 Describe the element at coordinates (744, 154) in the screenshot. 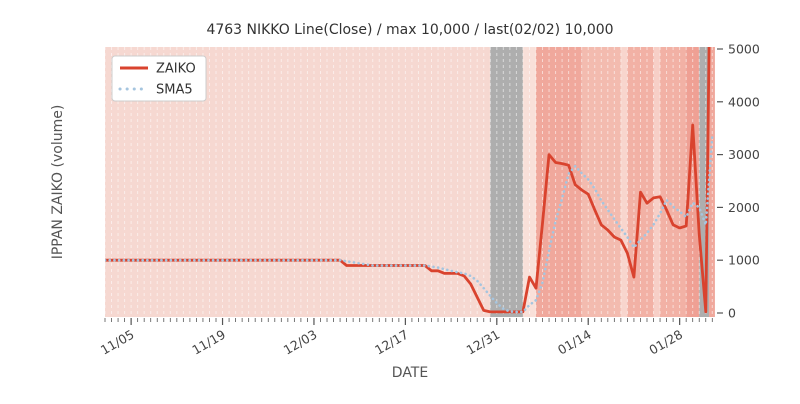

I see `y-tick-label: 3000` at that location.